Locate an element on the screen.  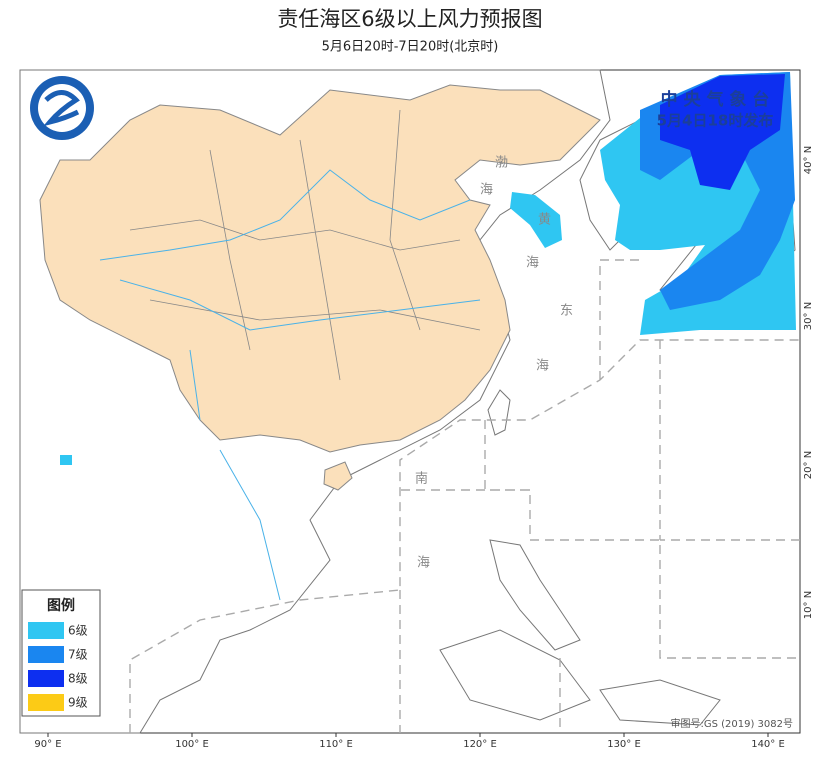
logo is located at coordinates (61, 108).